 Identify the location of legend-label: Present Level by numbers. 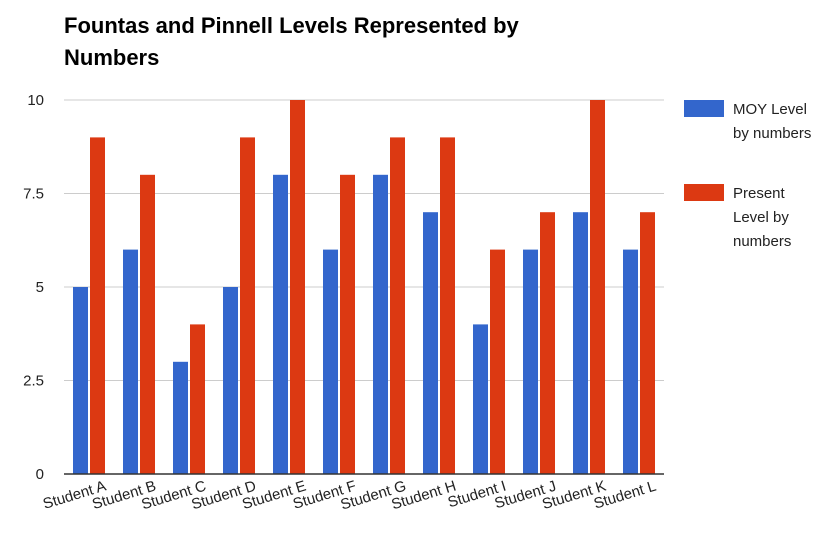
(762, 217).